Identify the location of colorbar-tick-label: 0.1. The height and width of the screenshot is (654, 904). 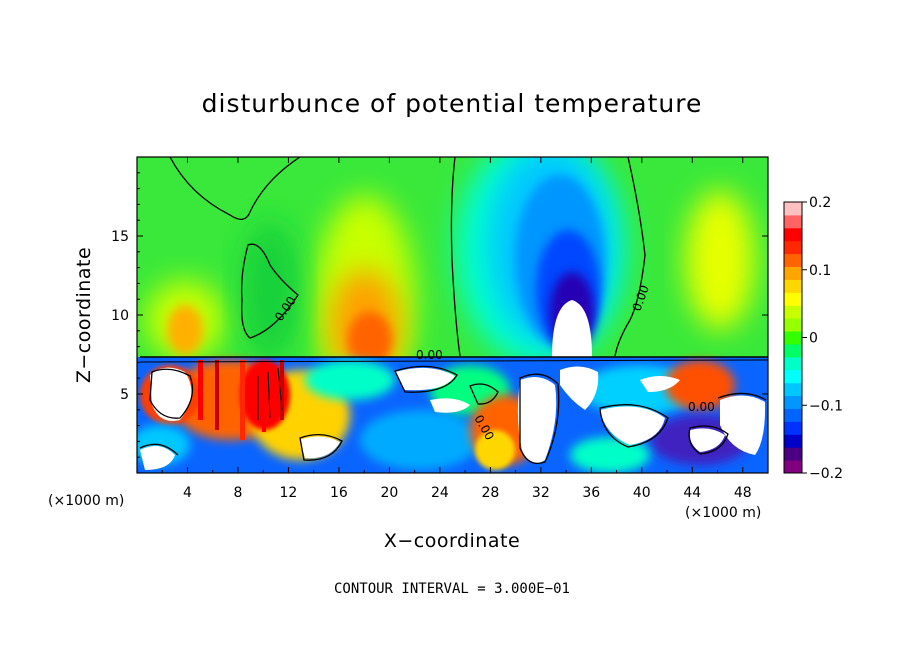
(820, 271).